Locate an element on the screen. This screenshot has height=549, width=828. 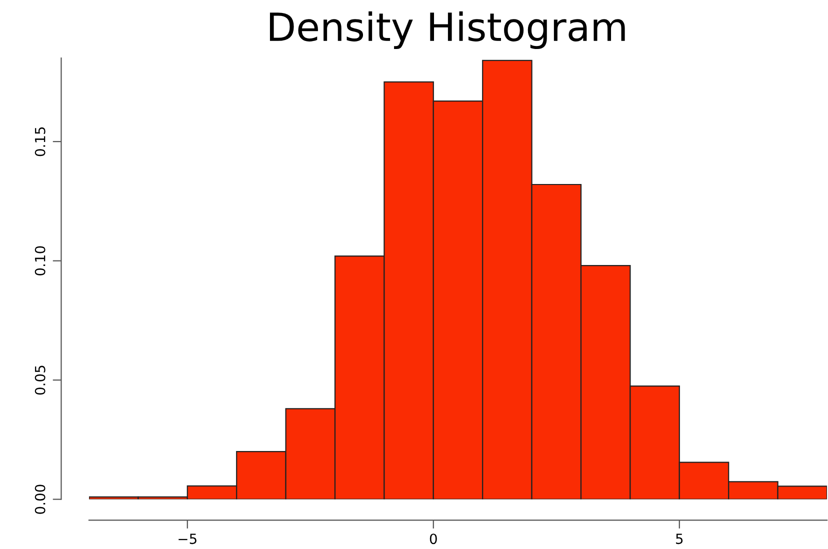
x-tick-label: 5 is located at coordinates (679, 539).